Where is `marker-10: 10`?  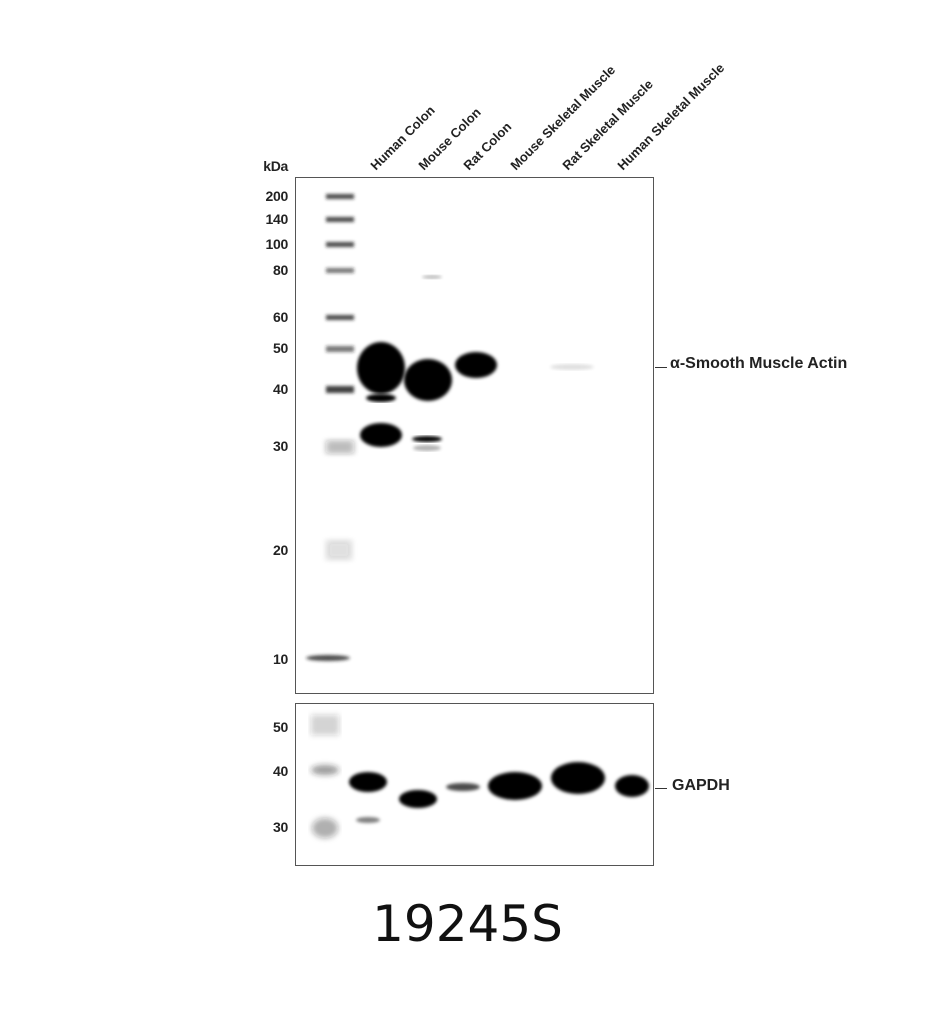
marker-10: 10 is located at coordinates (280, 659).